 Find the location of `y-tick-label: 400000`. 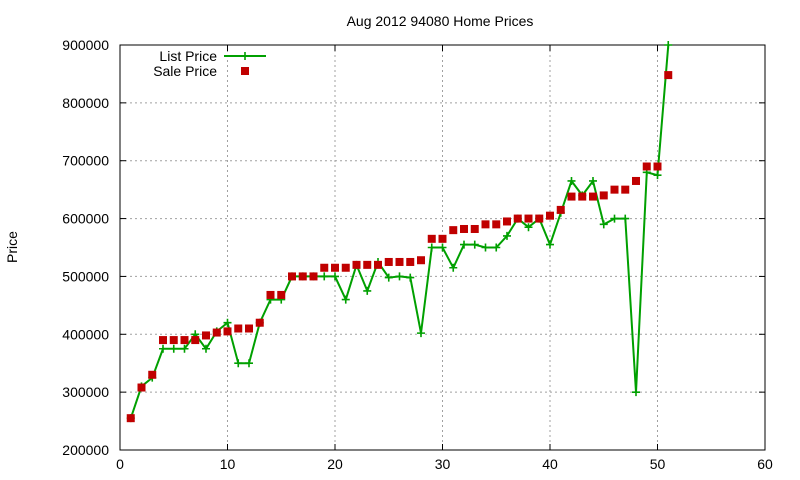

y-tick-label: 400000 is located at coordinates (85, 334).